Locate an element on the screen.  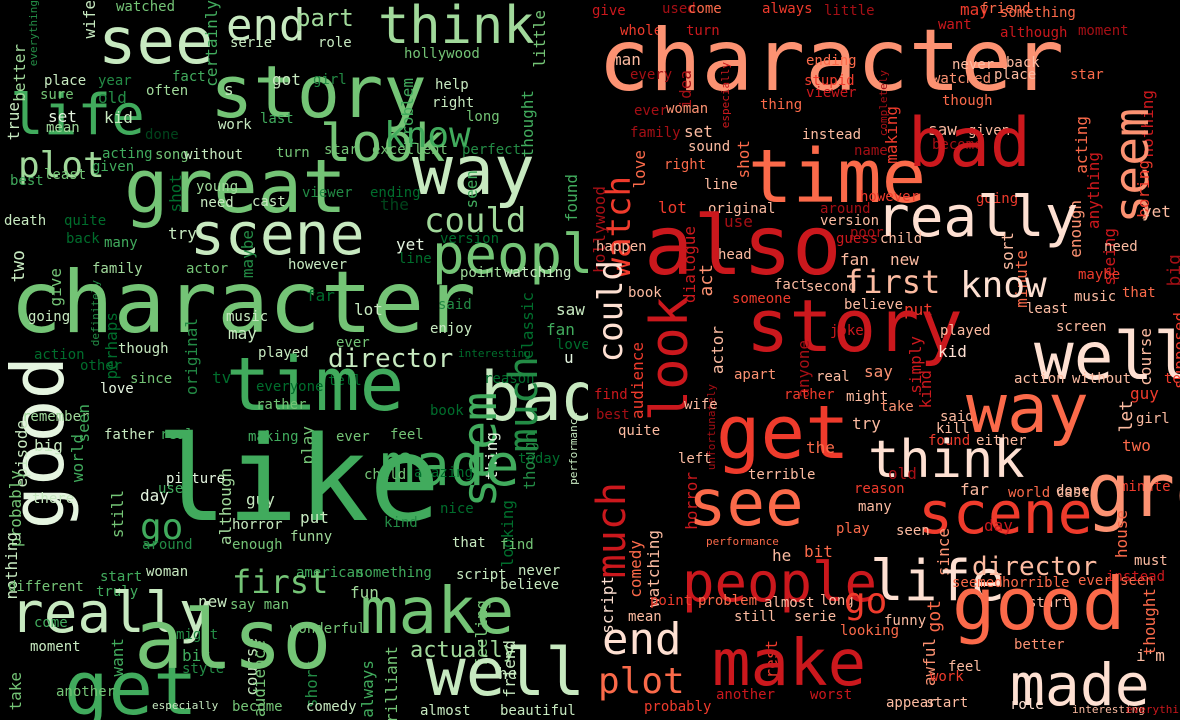
cloud-word: hollywood is located at coordinates (442, 54).